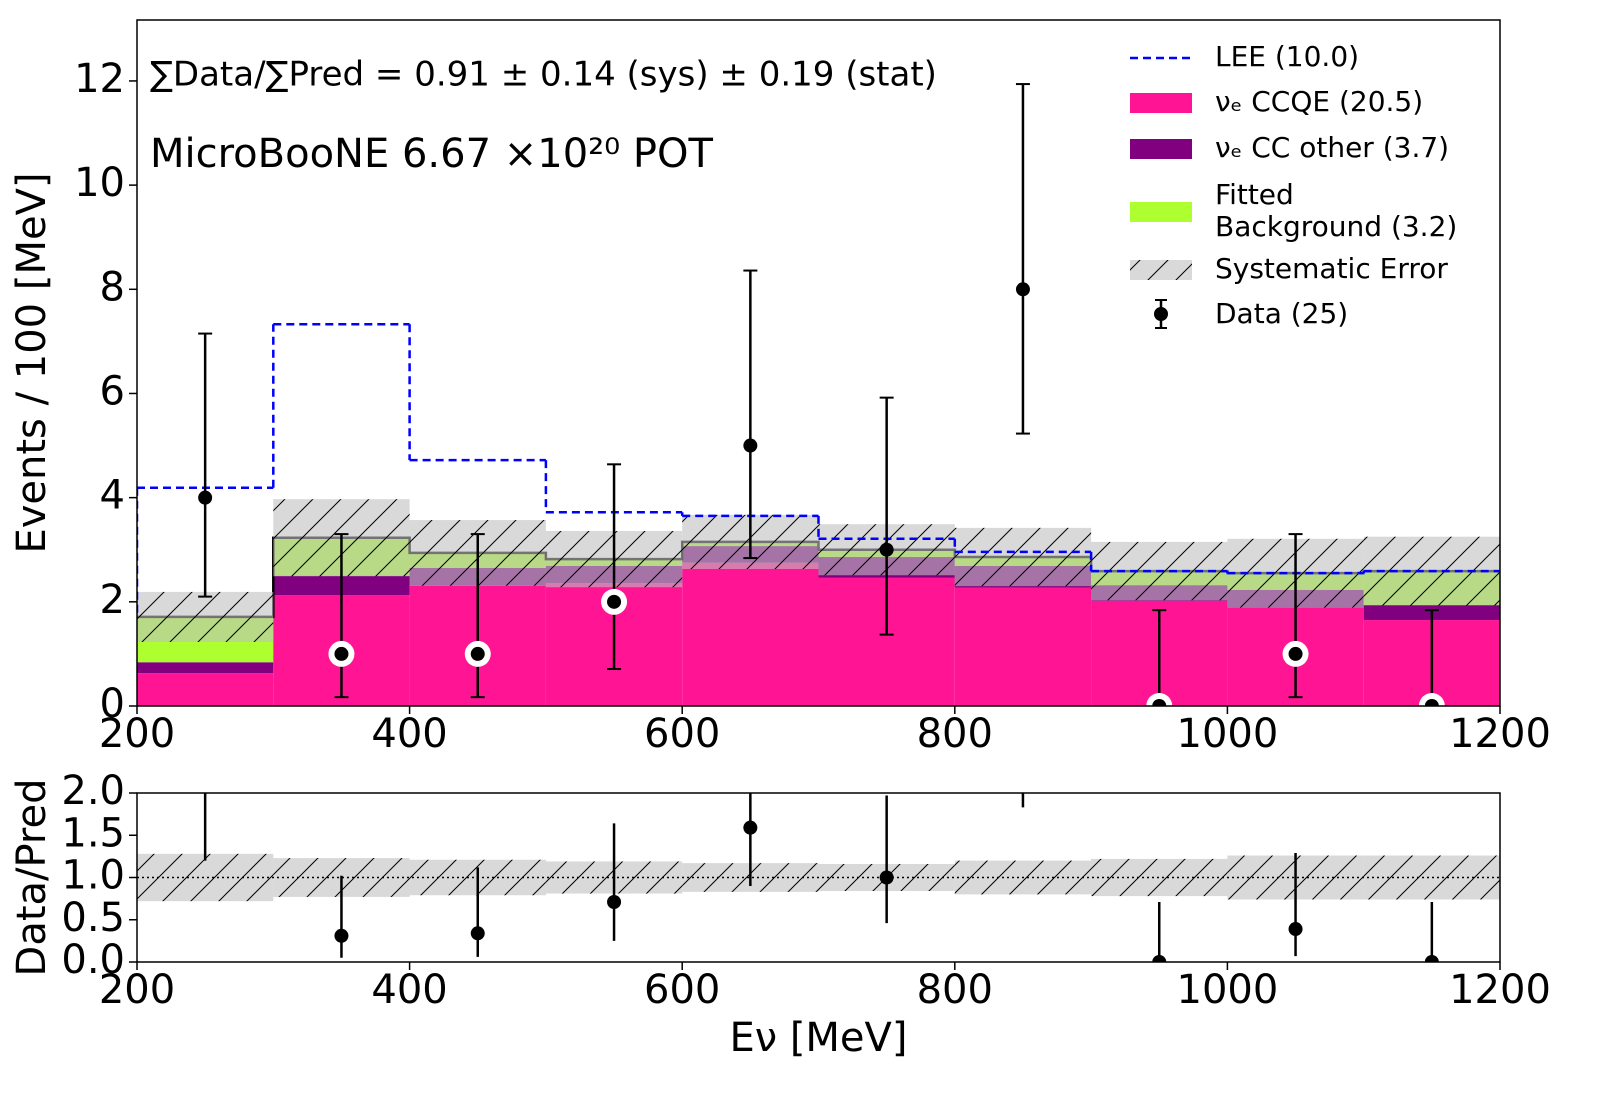 The width and height of the screenshot is (1600, 1100). I want to click on y-axis-label: Data/Pred, so click(32, 878).